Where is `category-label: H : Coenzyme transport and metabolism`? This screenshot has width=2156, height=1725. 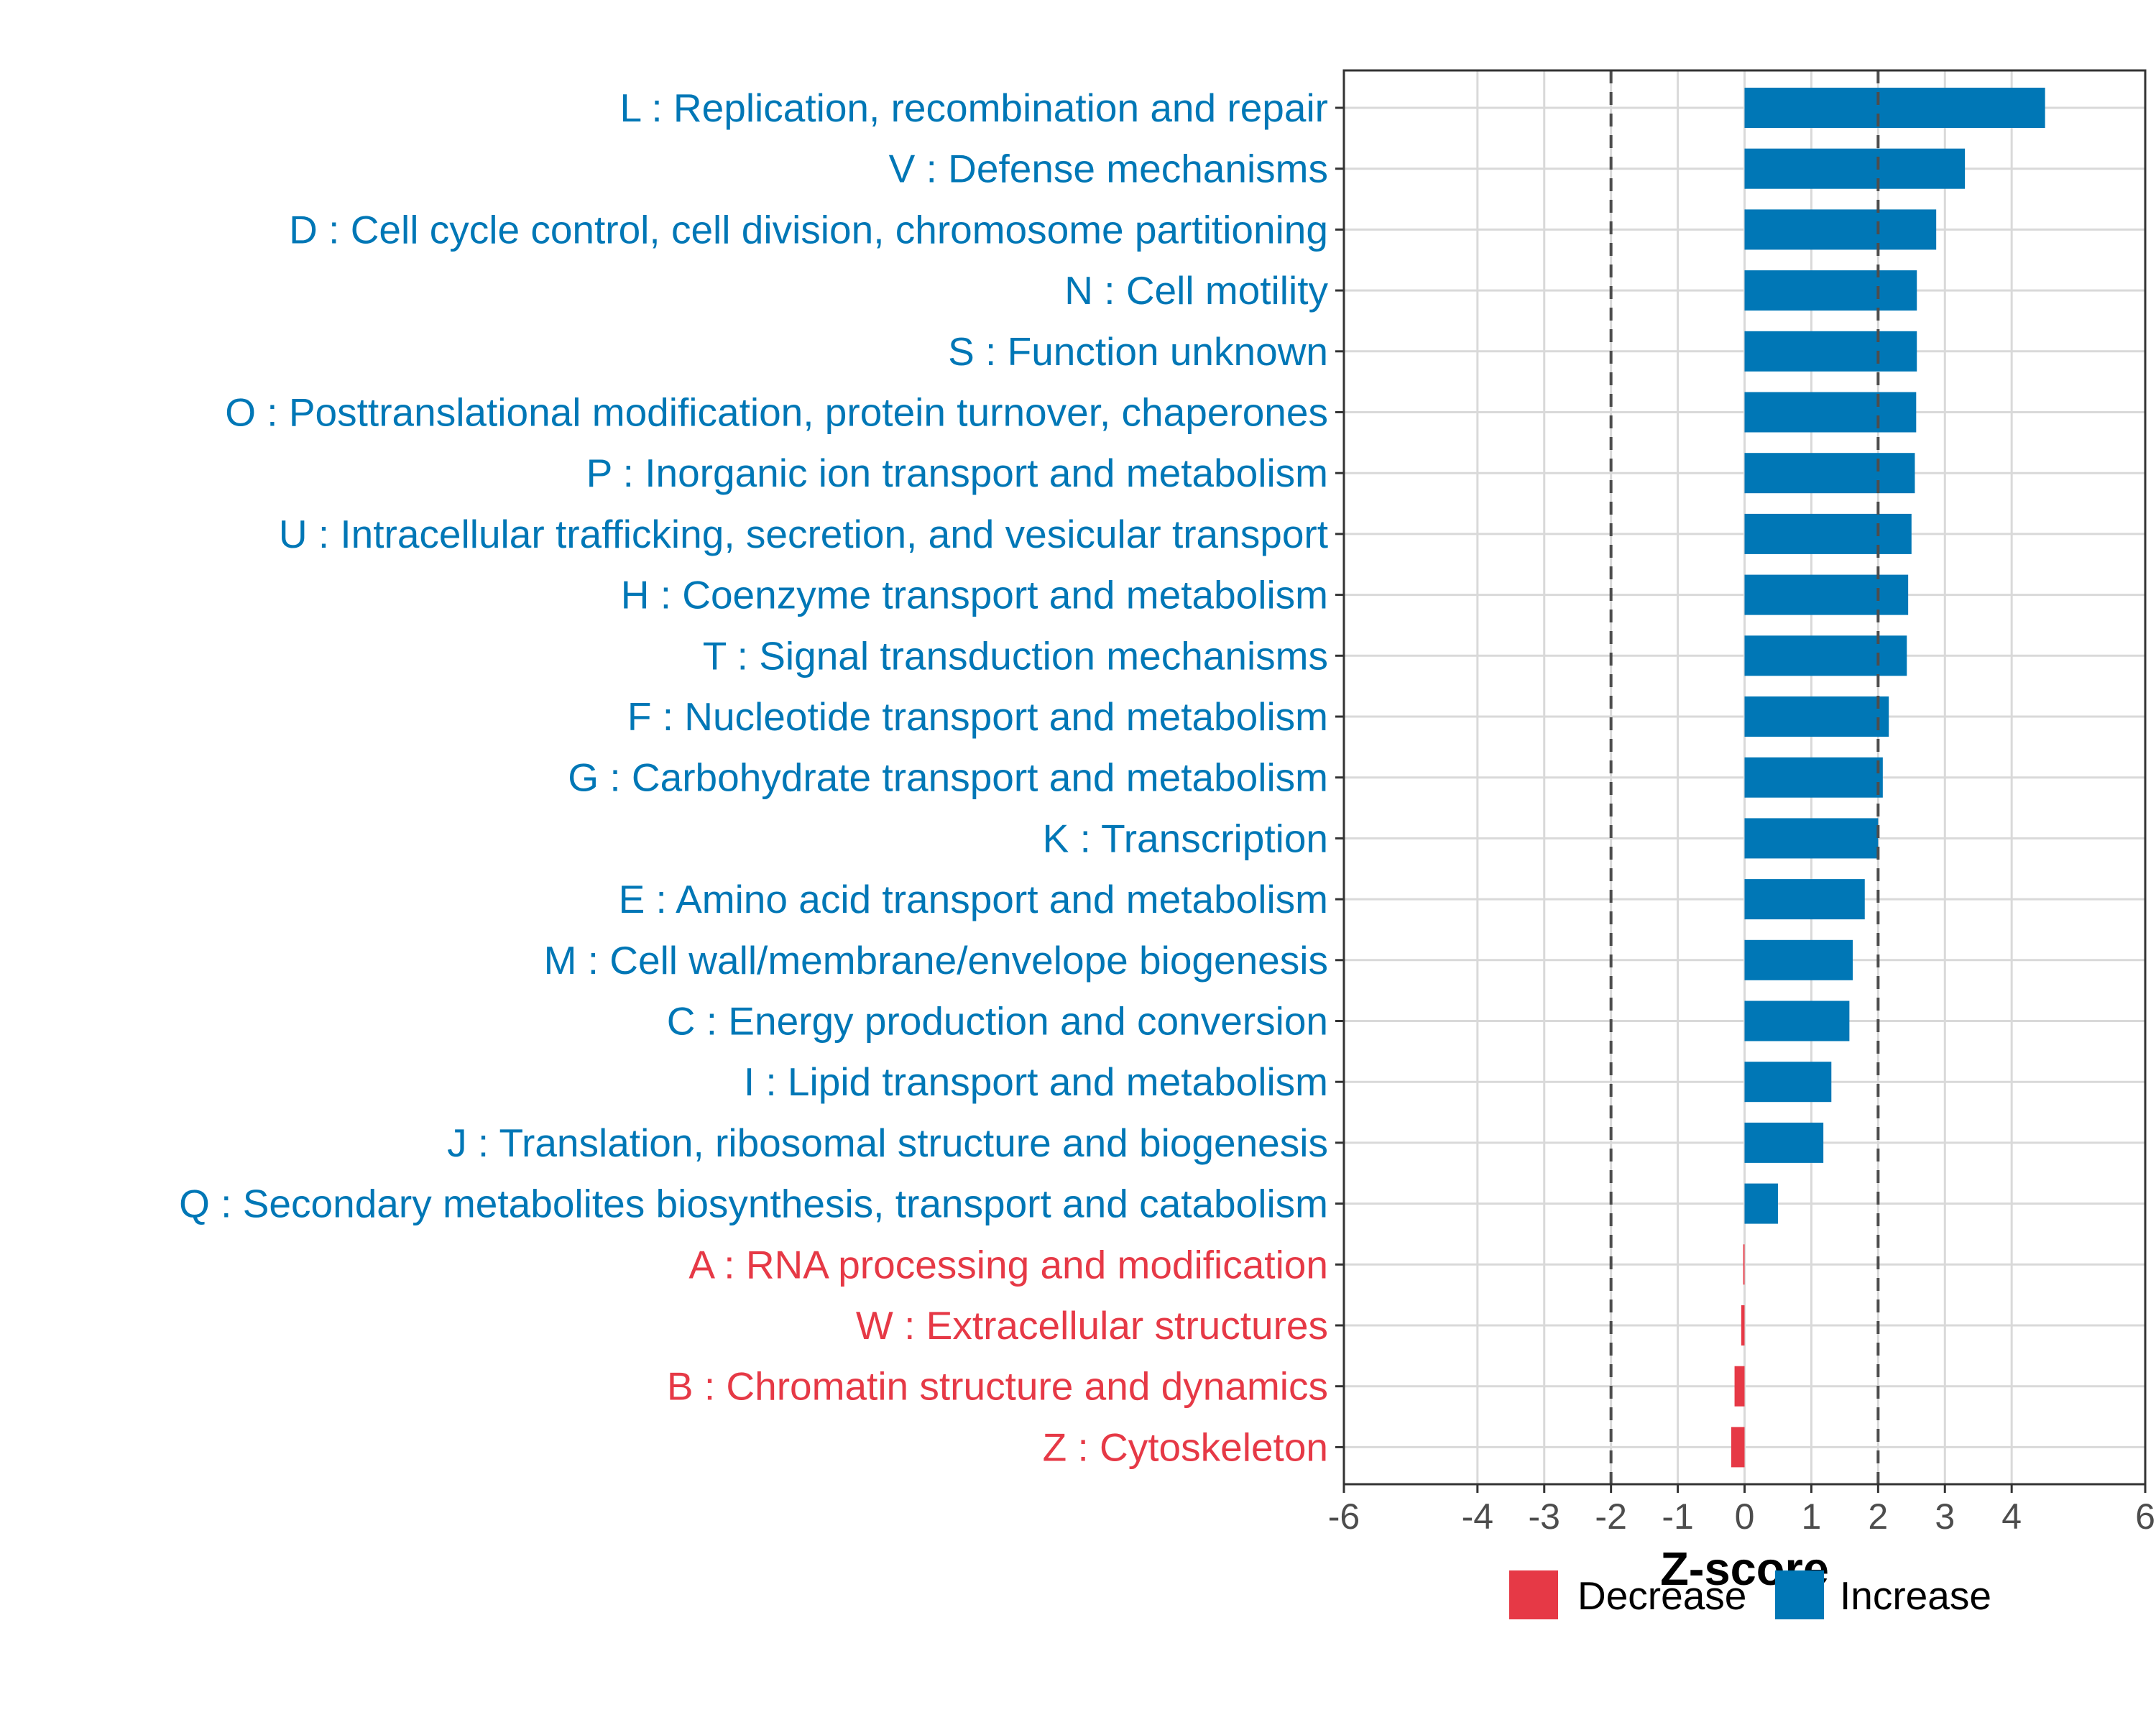 category-label: H : Coenzyme transport and metabolism is located at coordinates (974, 595).